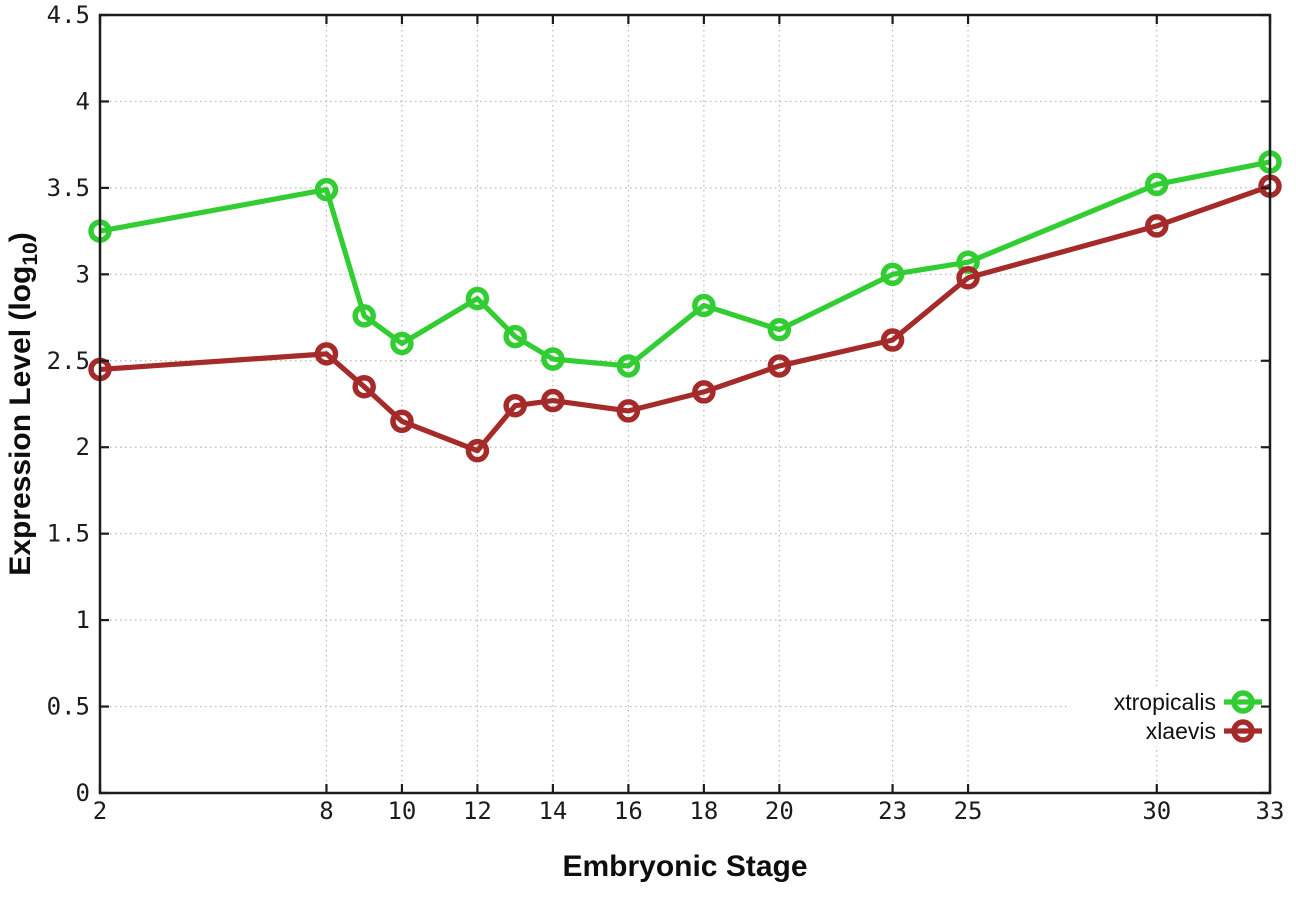  I want to click on legend-item-xtropicalis: xtropicalis, so click(1188, 702).